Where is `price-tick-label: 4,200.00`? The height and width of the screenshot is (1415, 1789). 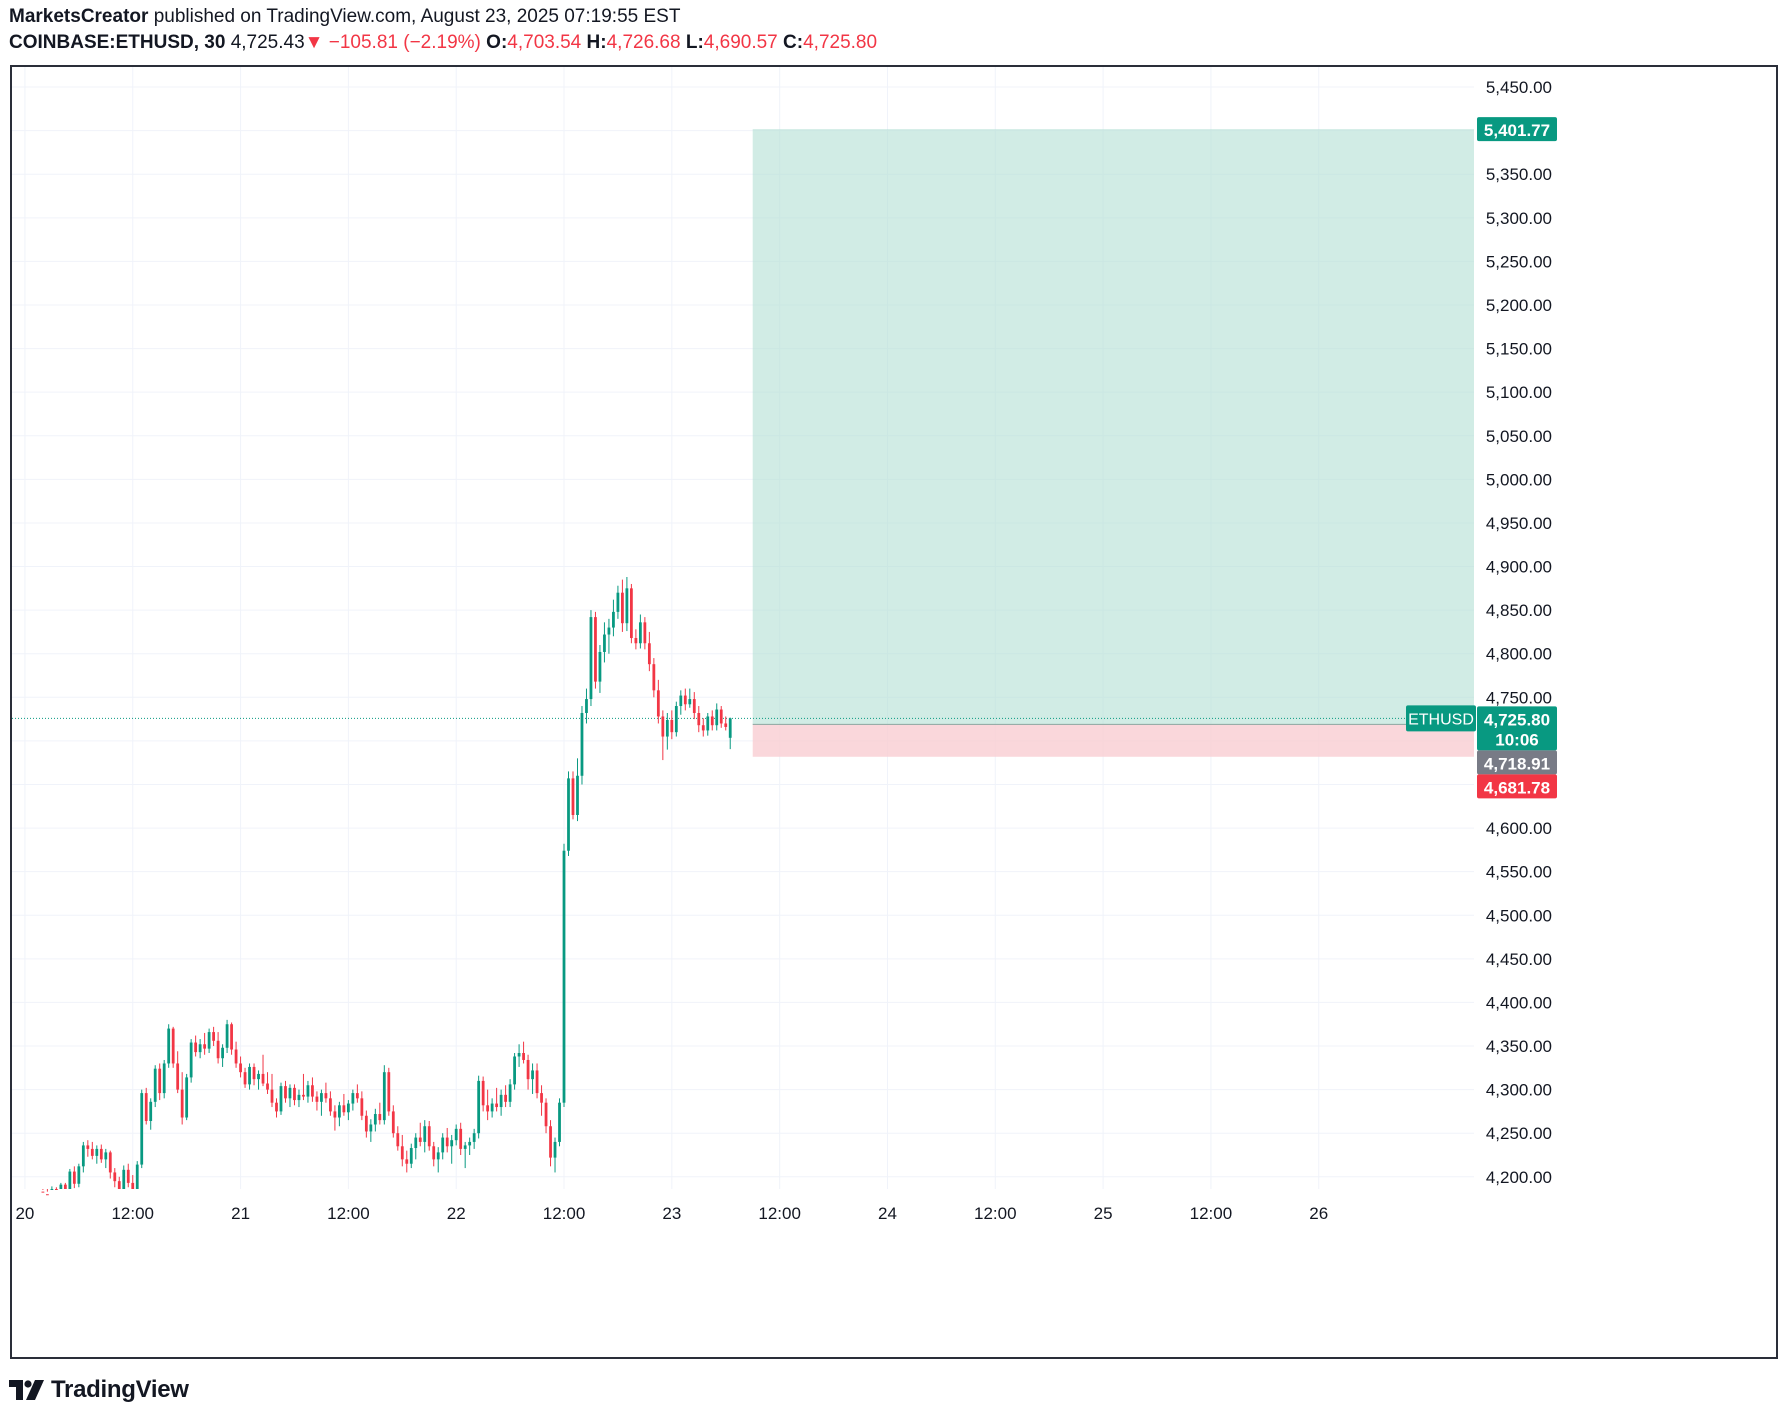
price-tick-label: 4,200.00 is located at coordinates (1519, 1177).